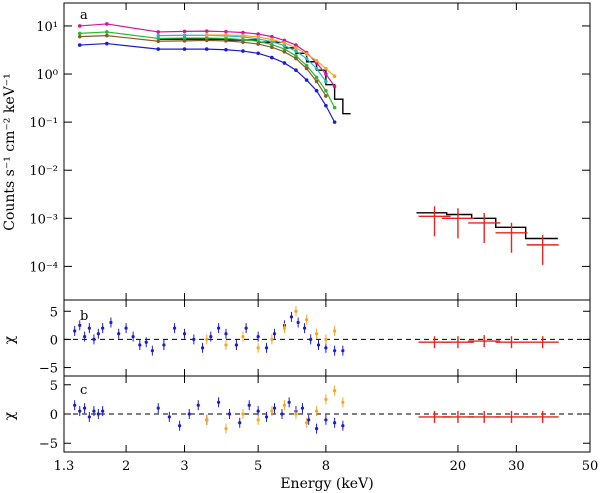  What do you see at coordinates (54, 415) in the screenshot?
I see `y-tick-label: 0` at bounding box center [54, 415].